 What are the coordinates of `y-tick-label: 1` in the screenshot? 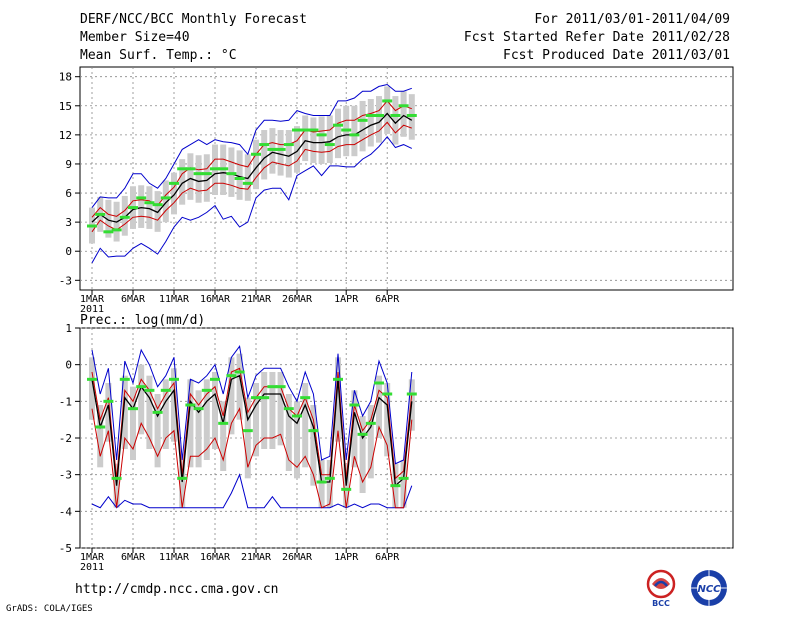 It's located at (68, 328).